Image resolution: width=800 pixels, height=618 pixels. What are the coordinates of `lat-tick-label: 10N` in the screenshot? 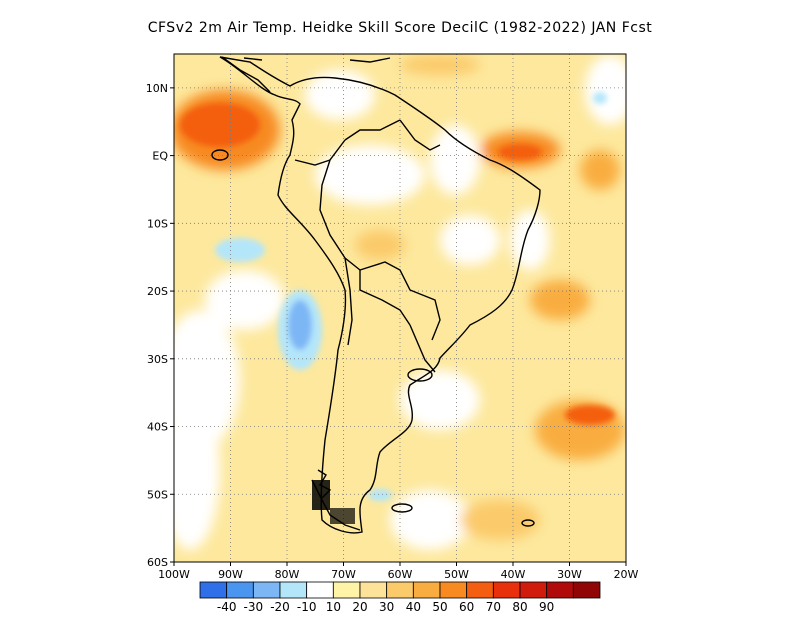 It's located at (157, 88).